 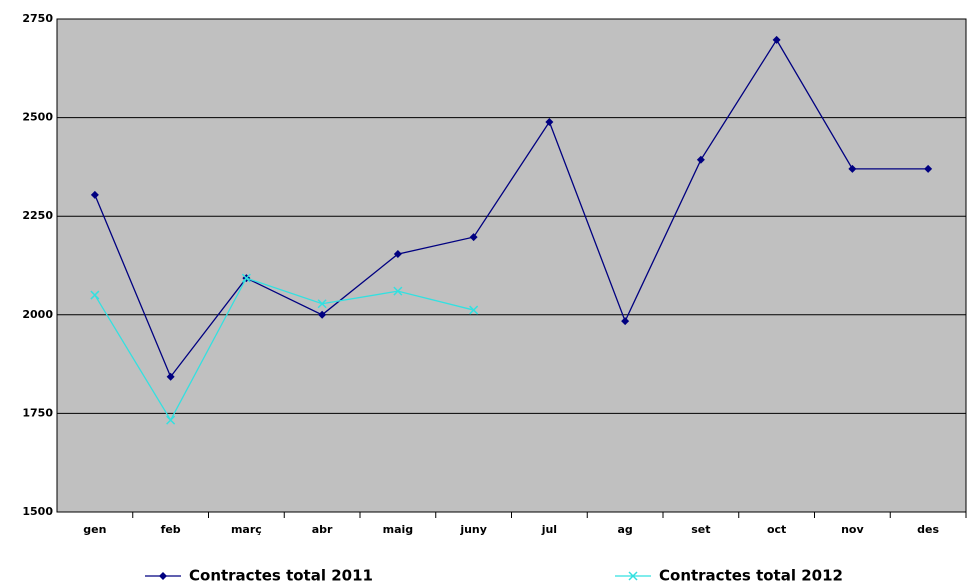 I want to click on legend-label: Contractes total 2012, so click(x=751, y=575).